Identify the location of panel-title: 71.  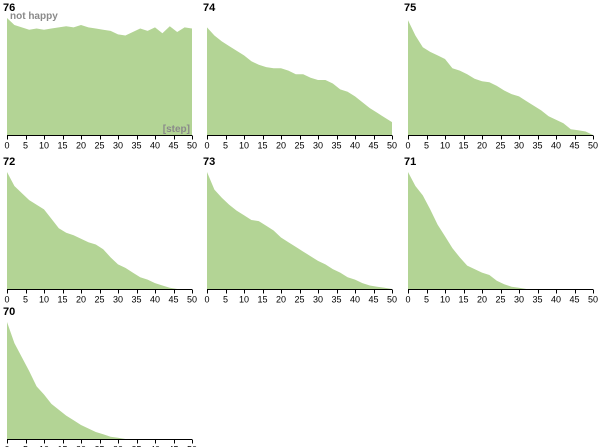
(410, 162).